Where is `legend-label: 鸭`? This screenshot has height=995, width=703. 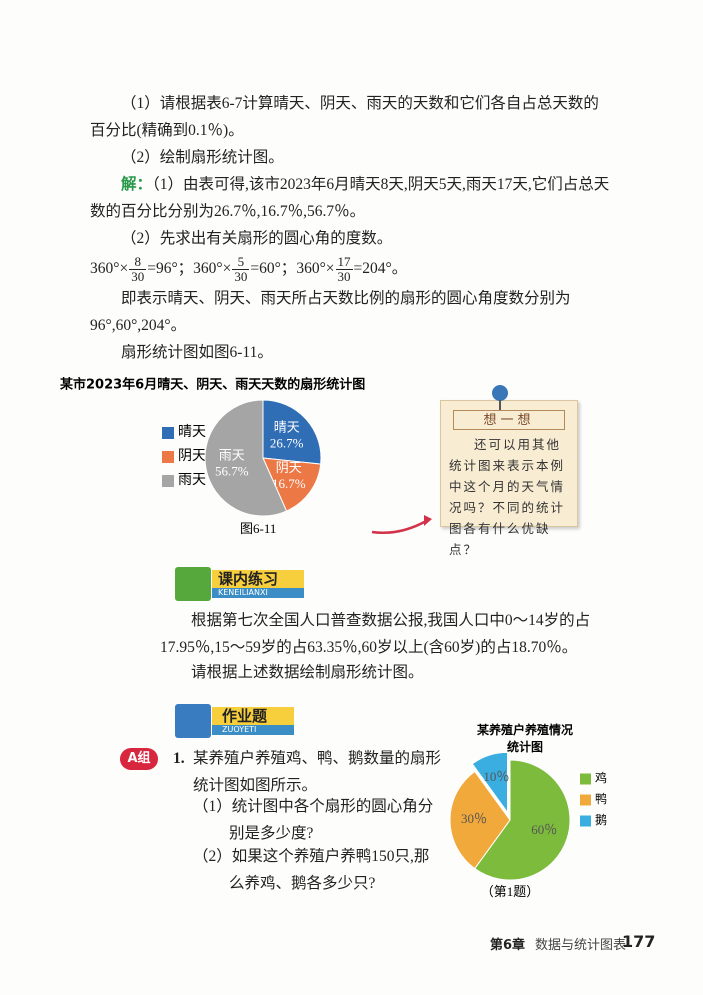 legend-label: 鸭 is located at coordinates (601, 799).